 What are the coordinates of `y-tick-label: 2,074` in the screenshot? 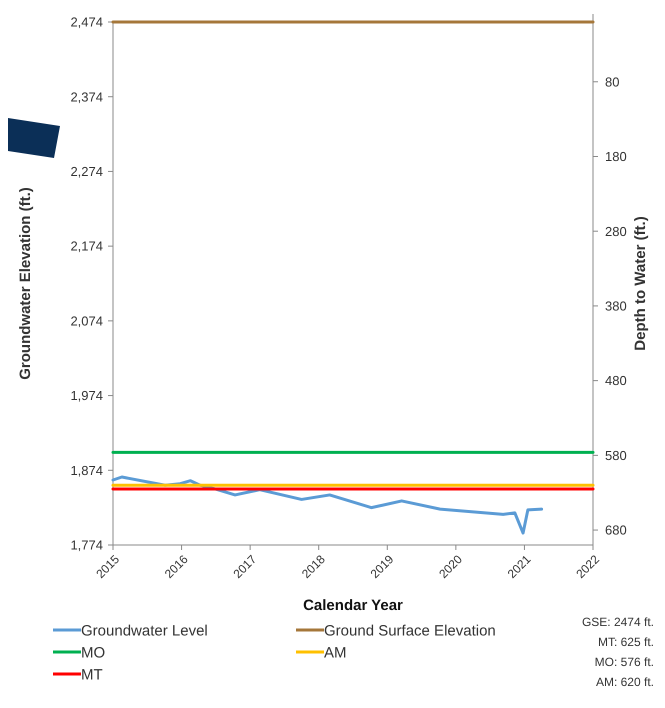 It's located at (86, 320).